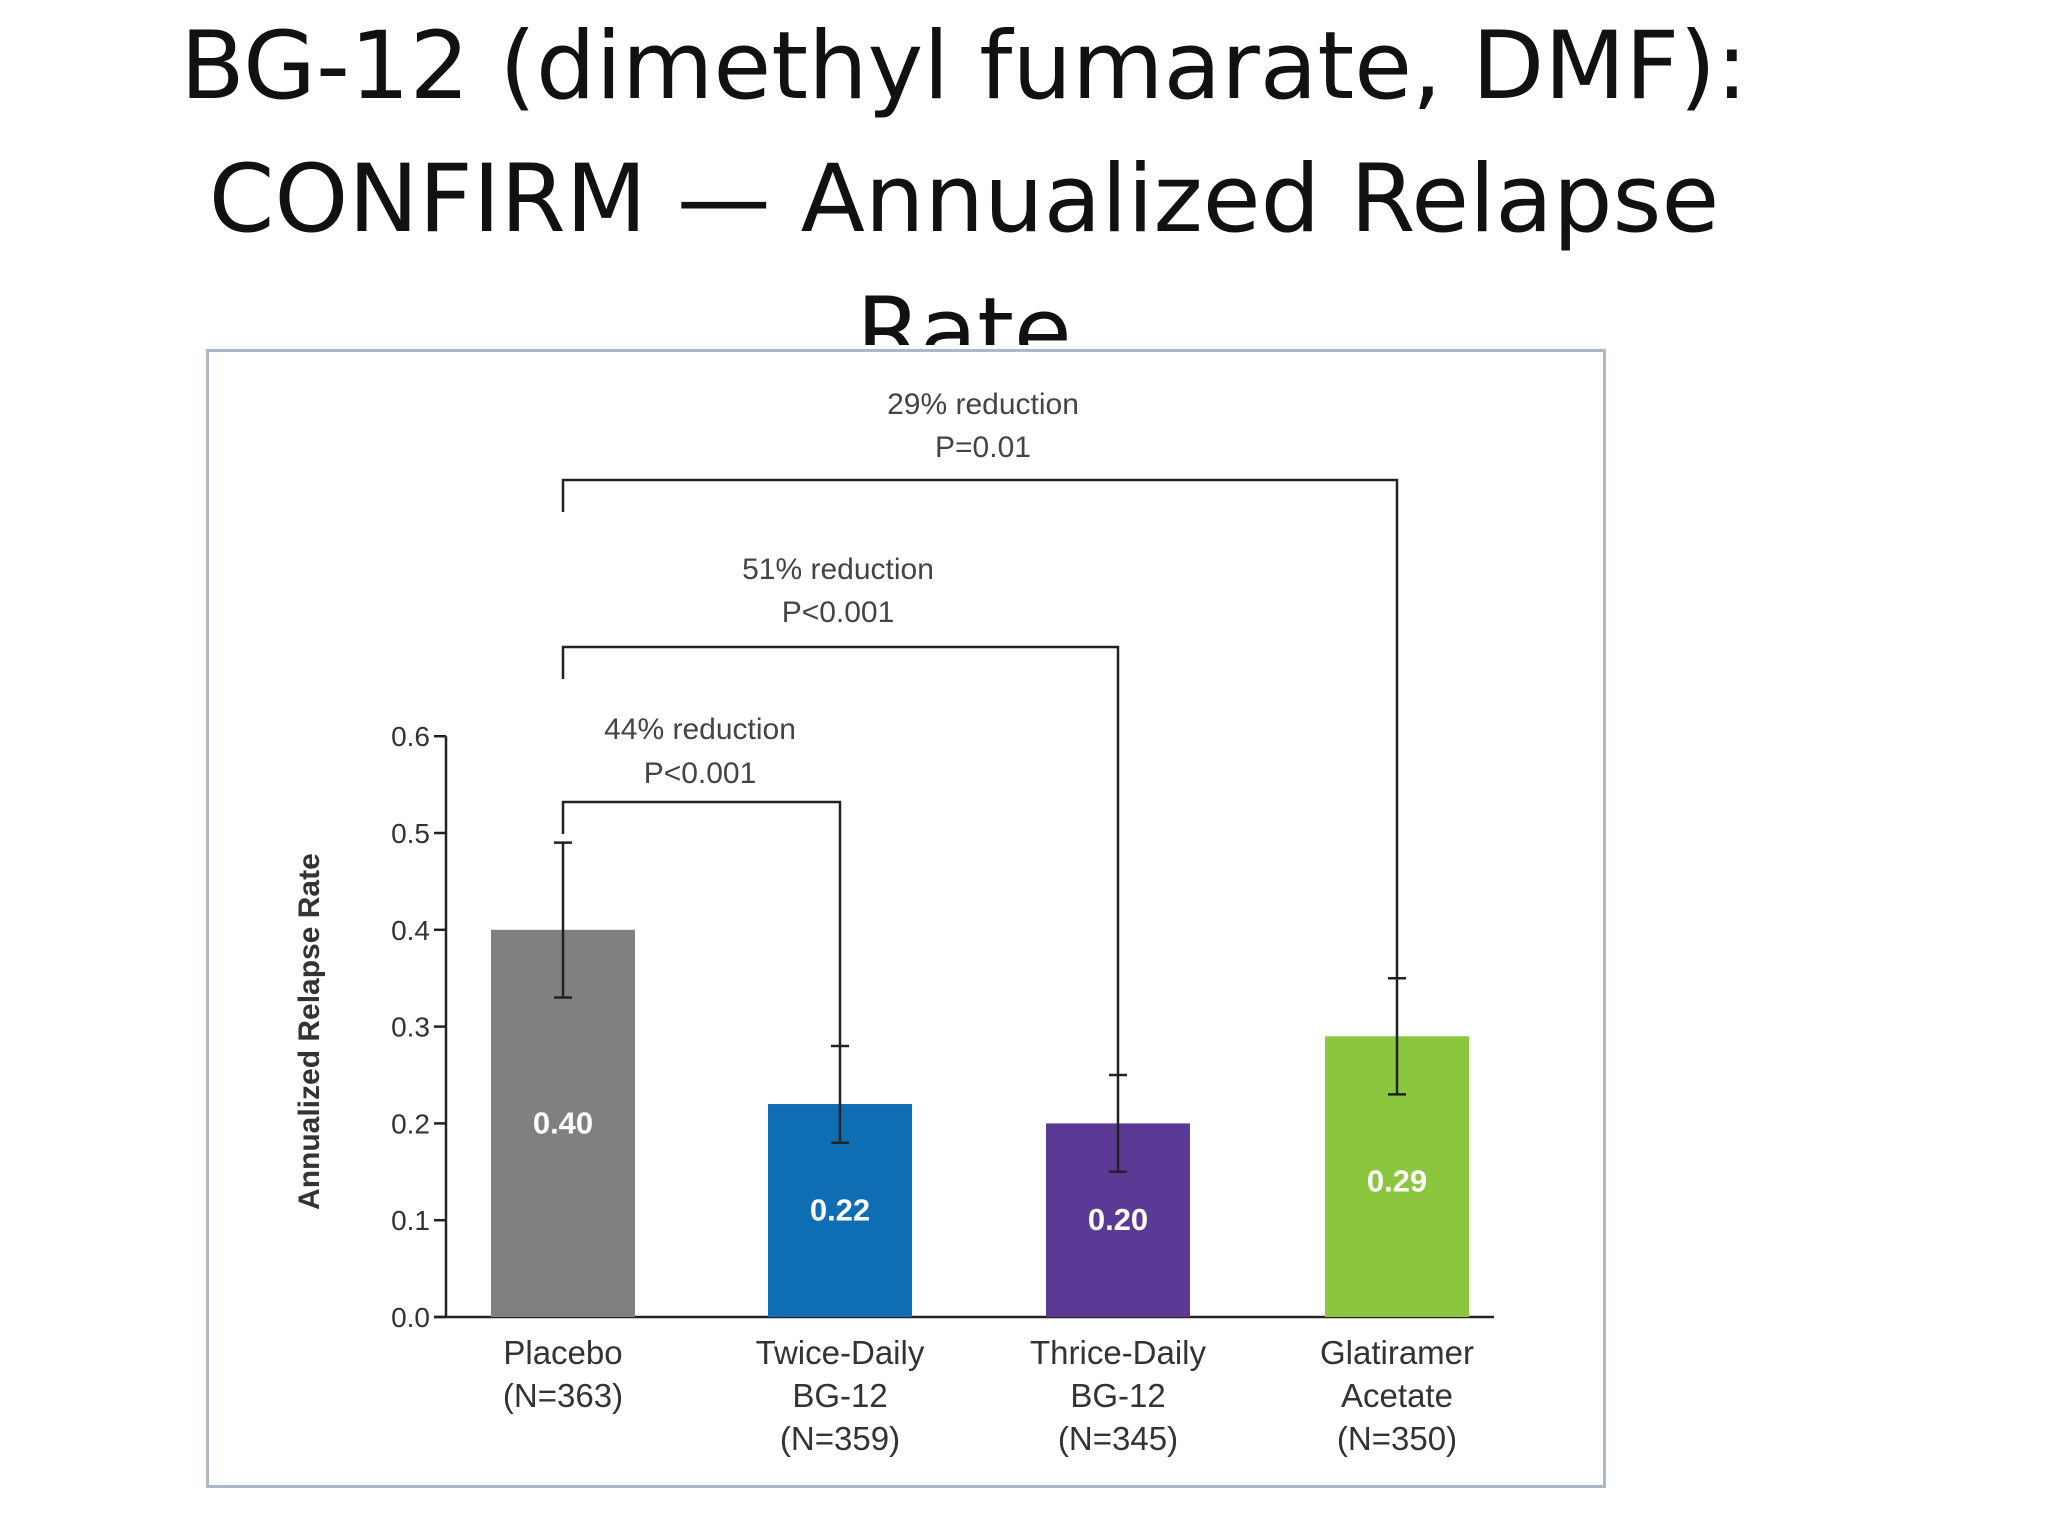 The image size is (2048, 1536). I want to click on category-label: (N=359), so click(840, 1438).